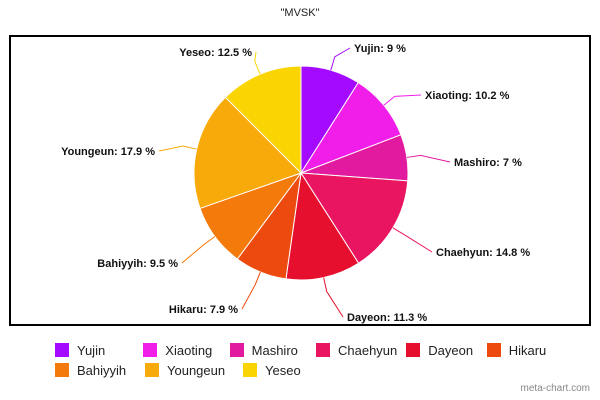  Describe the element at coordinates (91, 350) in the screenshot. I see `legend-label-yujin: Yujin` at that location.